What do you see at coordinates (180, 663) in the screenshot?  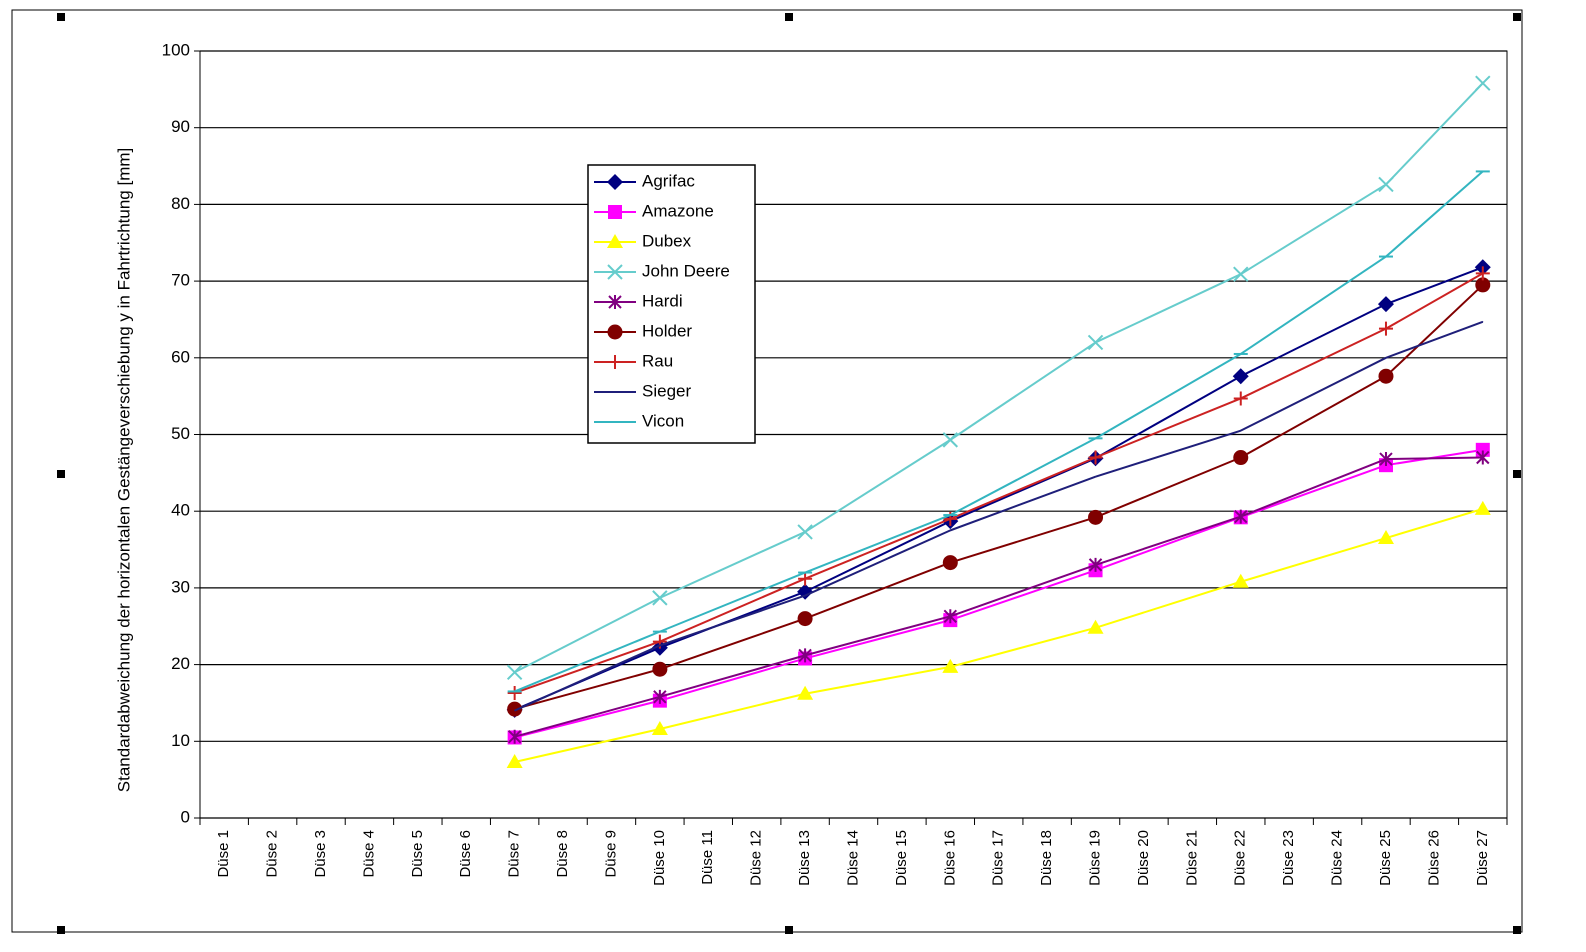 I see `y-tick-label: 20` at bounding box center [180, 663].